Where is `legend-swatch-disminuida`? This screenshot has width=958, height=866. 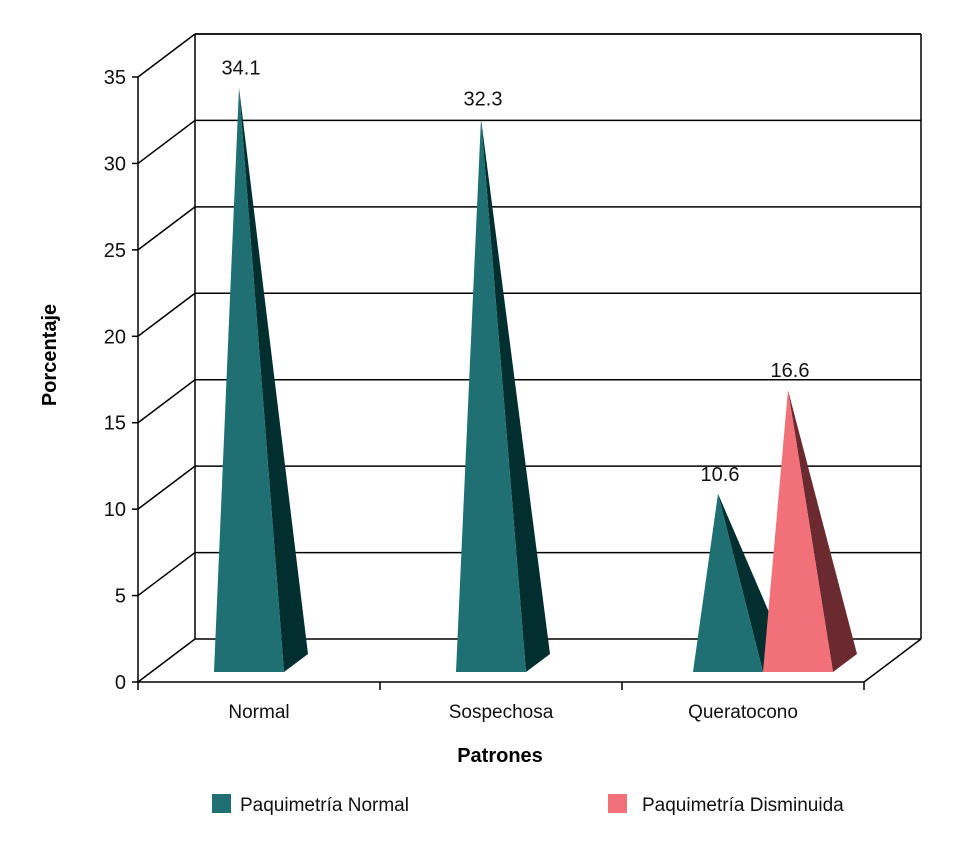
legend-swatch-disminuida is located at coordinates (617, 803).